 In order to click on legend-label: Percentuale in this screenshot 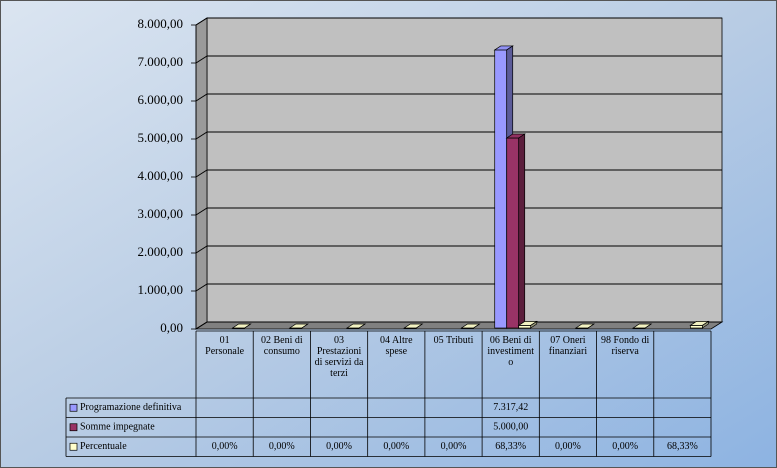, I will do `click(103, 446)`.